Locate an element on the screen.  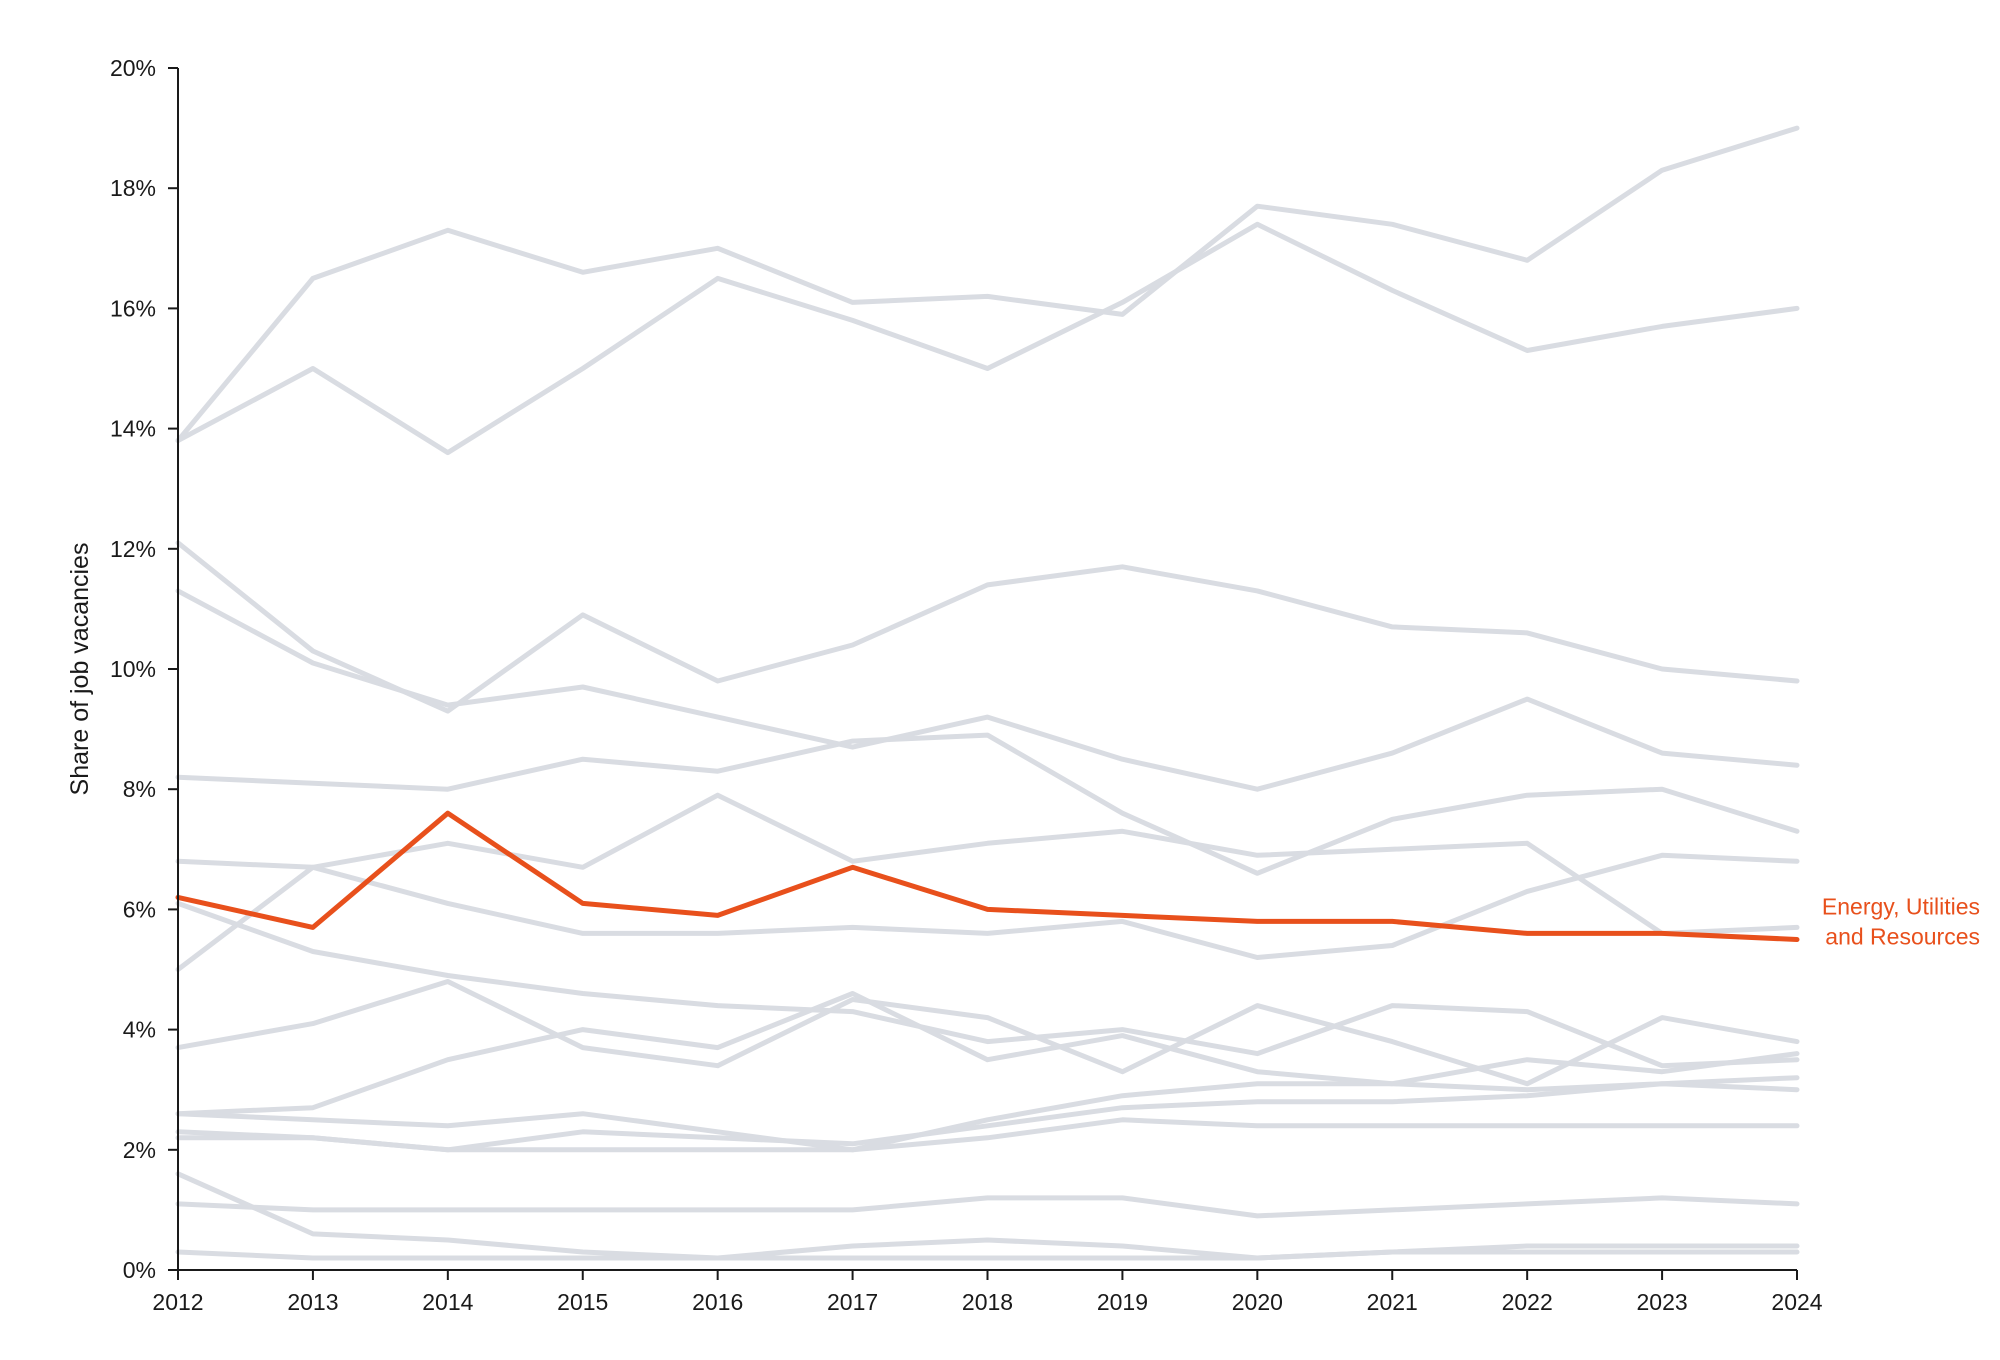
y-tick-label: 0% is located at coordinates (139, 1270).